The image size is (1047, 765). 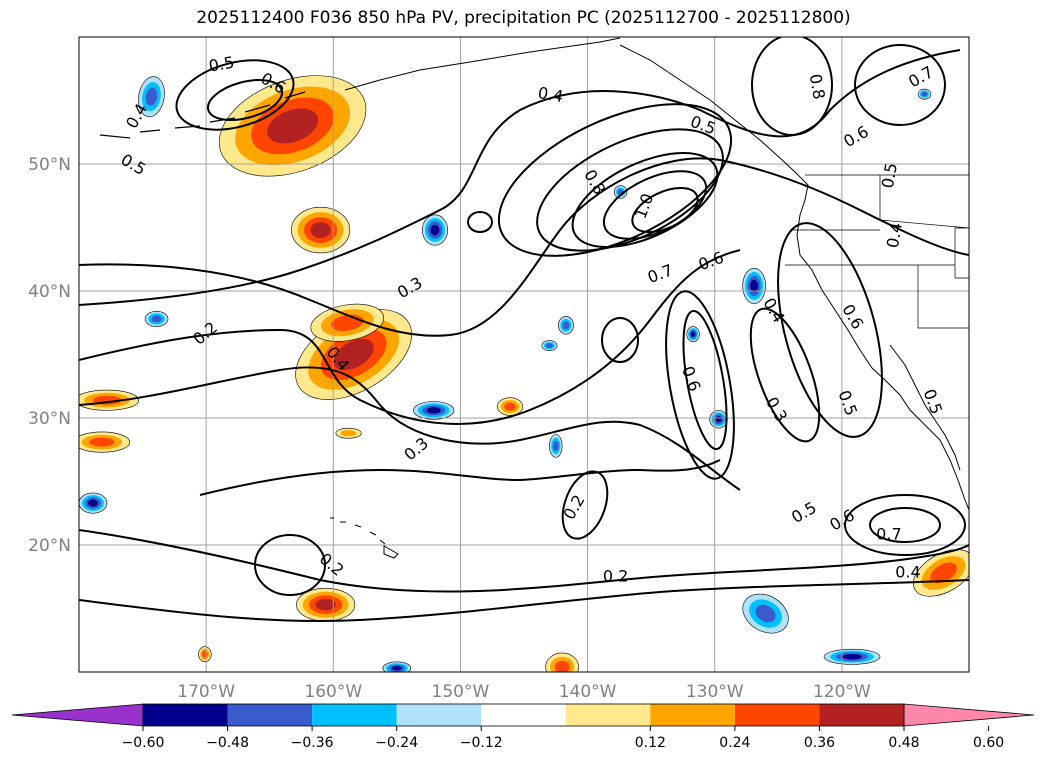 I want to click on colorbar-tick-label: −0.12, so click(x=481, y=743).